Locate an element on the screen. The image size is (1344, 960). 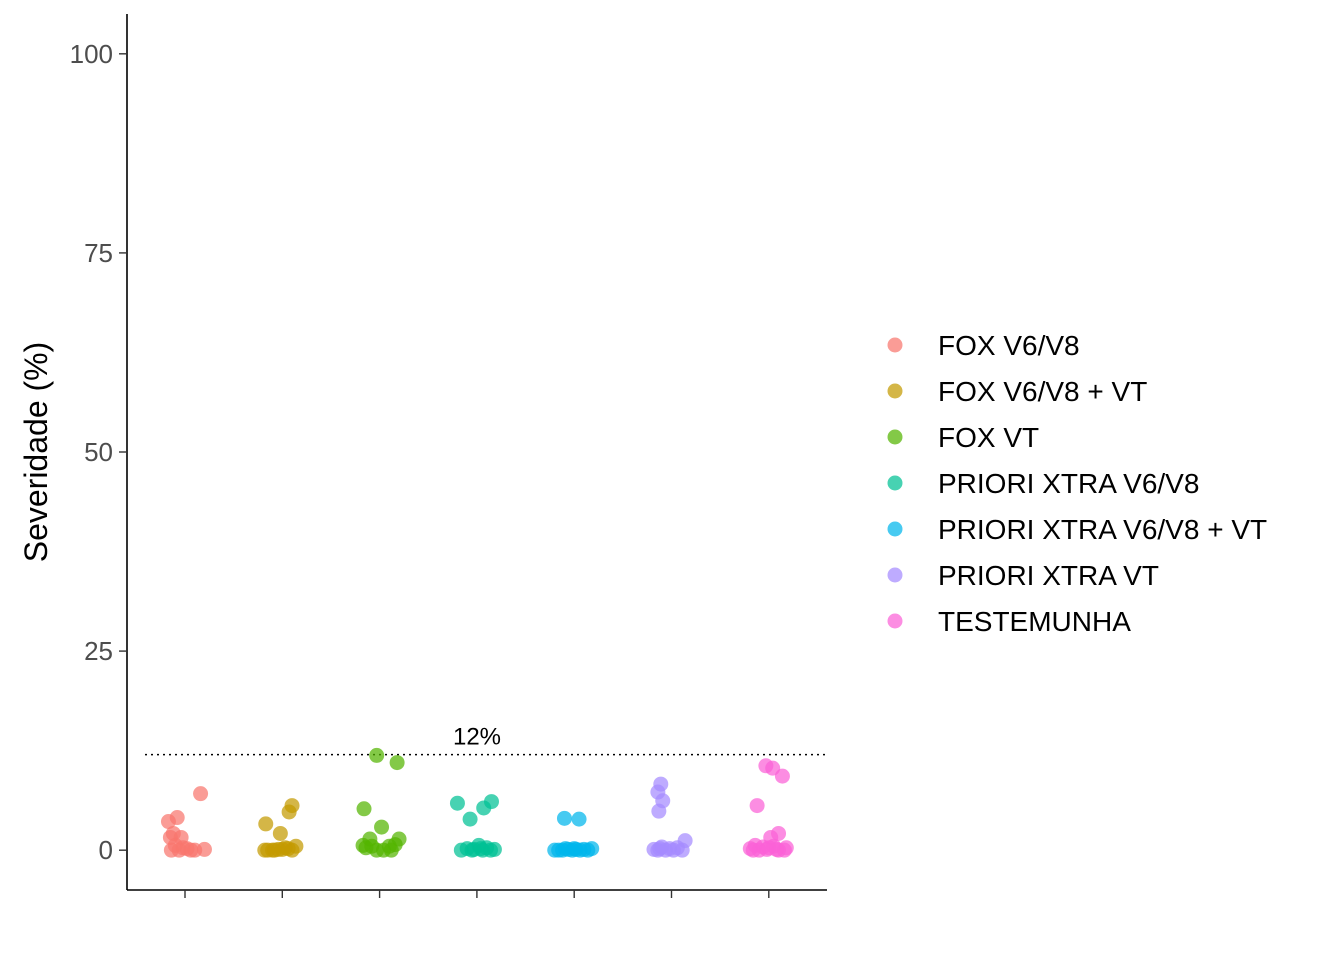
y-tick-label: 50 is located at coordinates (98, 452).